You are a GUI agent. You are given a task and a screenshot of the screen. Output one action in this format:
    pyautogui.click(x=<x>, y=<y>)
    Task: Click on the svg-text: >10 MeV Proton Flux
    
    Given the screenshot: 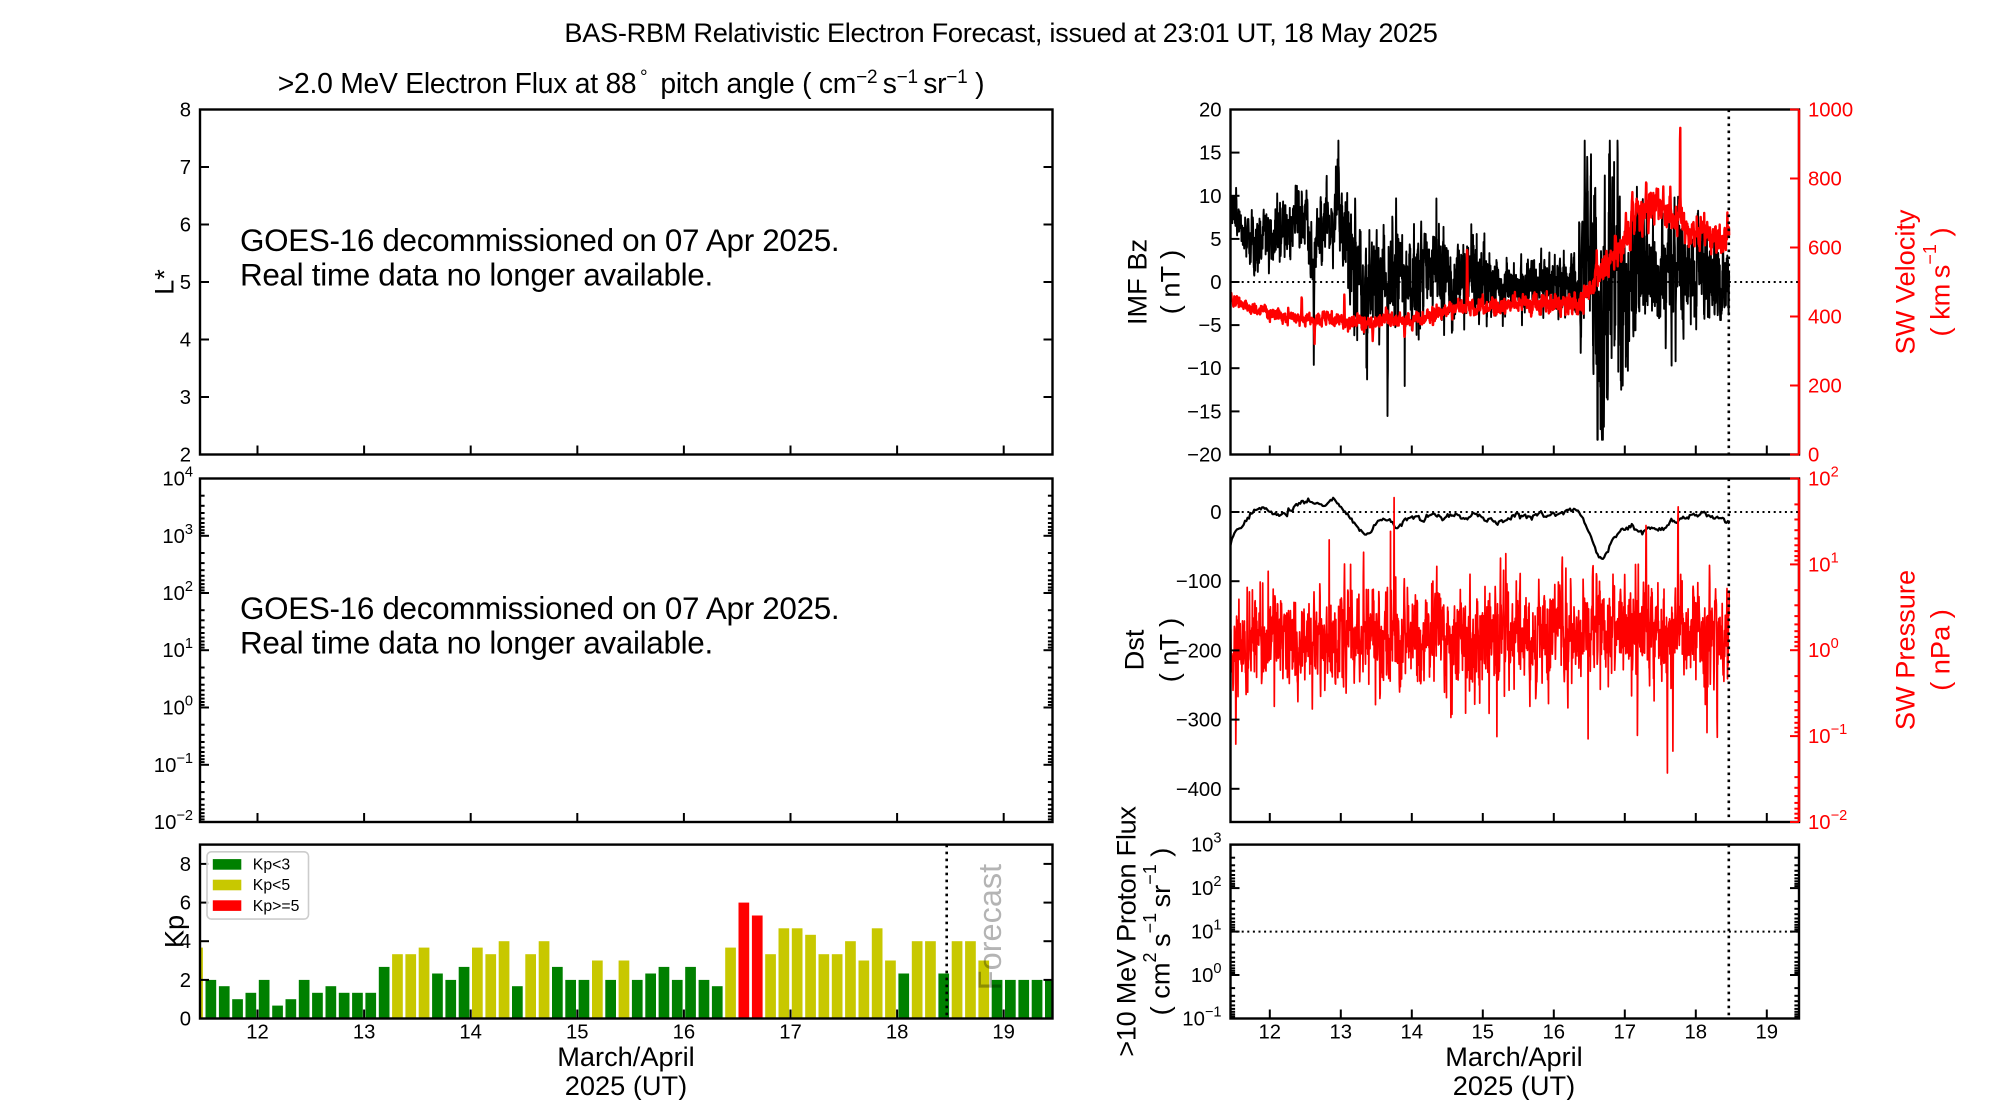 What is the action you would take?
    pyautogui.click(x=1126, y=931)
    